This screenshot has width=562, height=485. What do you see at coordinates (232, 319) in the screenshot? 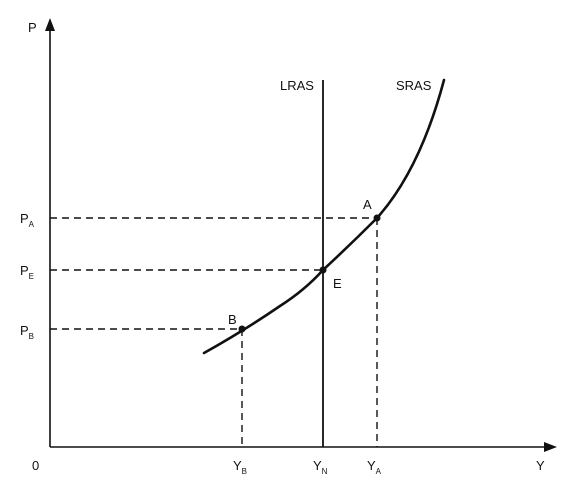
I see `point-b-label: B` at bounding box center [232, 319].